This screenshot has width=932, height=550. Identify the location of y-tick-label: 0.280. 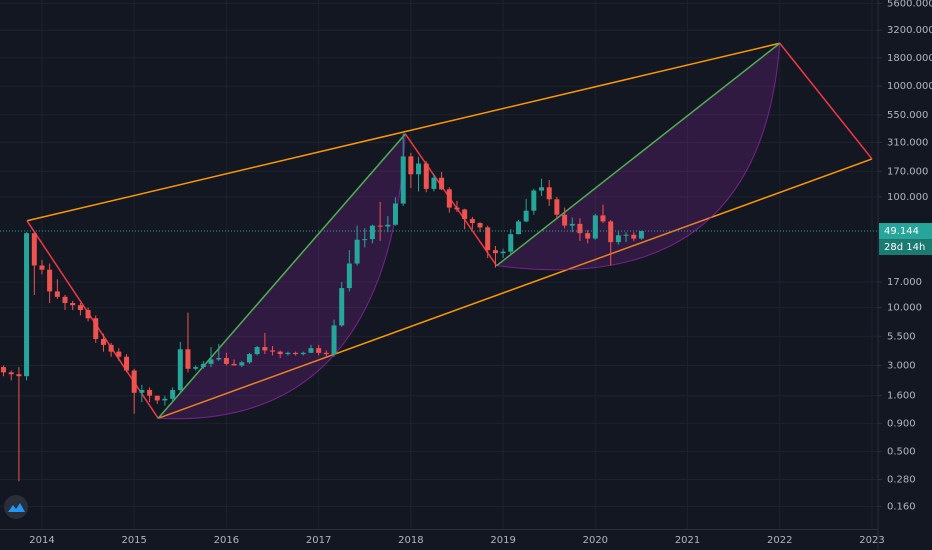
(901, 479).